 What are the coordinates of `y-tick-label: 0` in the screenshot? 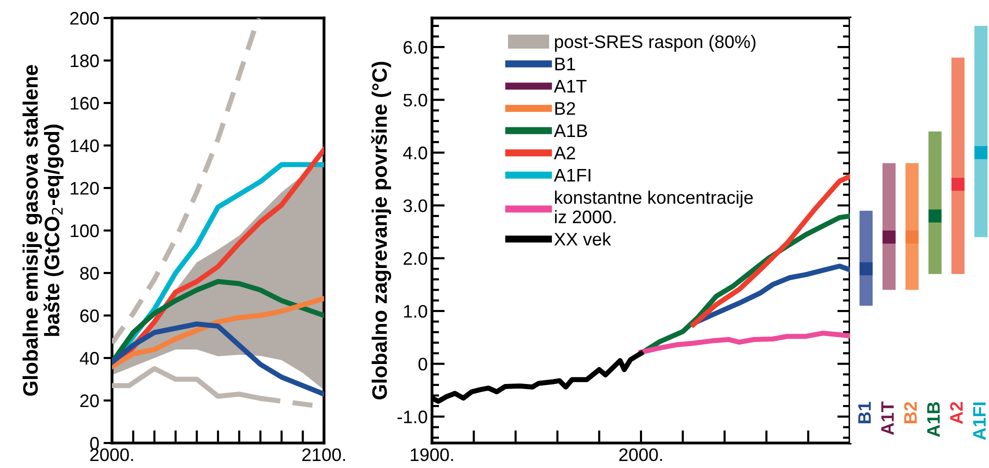 It's located at (423, 364).